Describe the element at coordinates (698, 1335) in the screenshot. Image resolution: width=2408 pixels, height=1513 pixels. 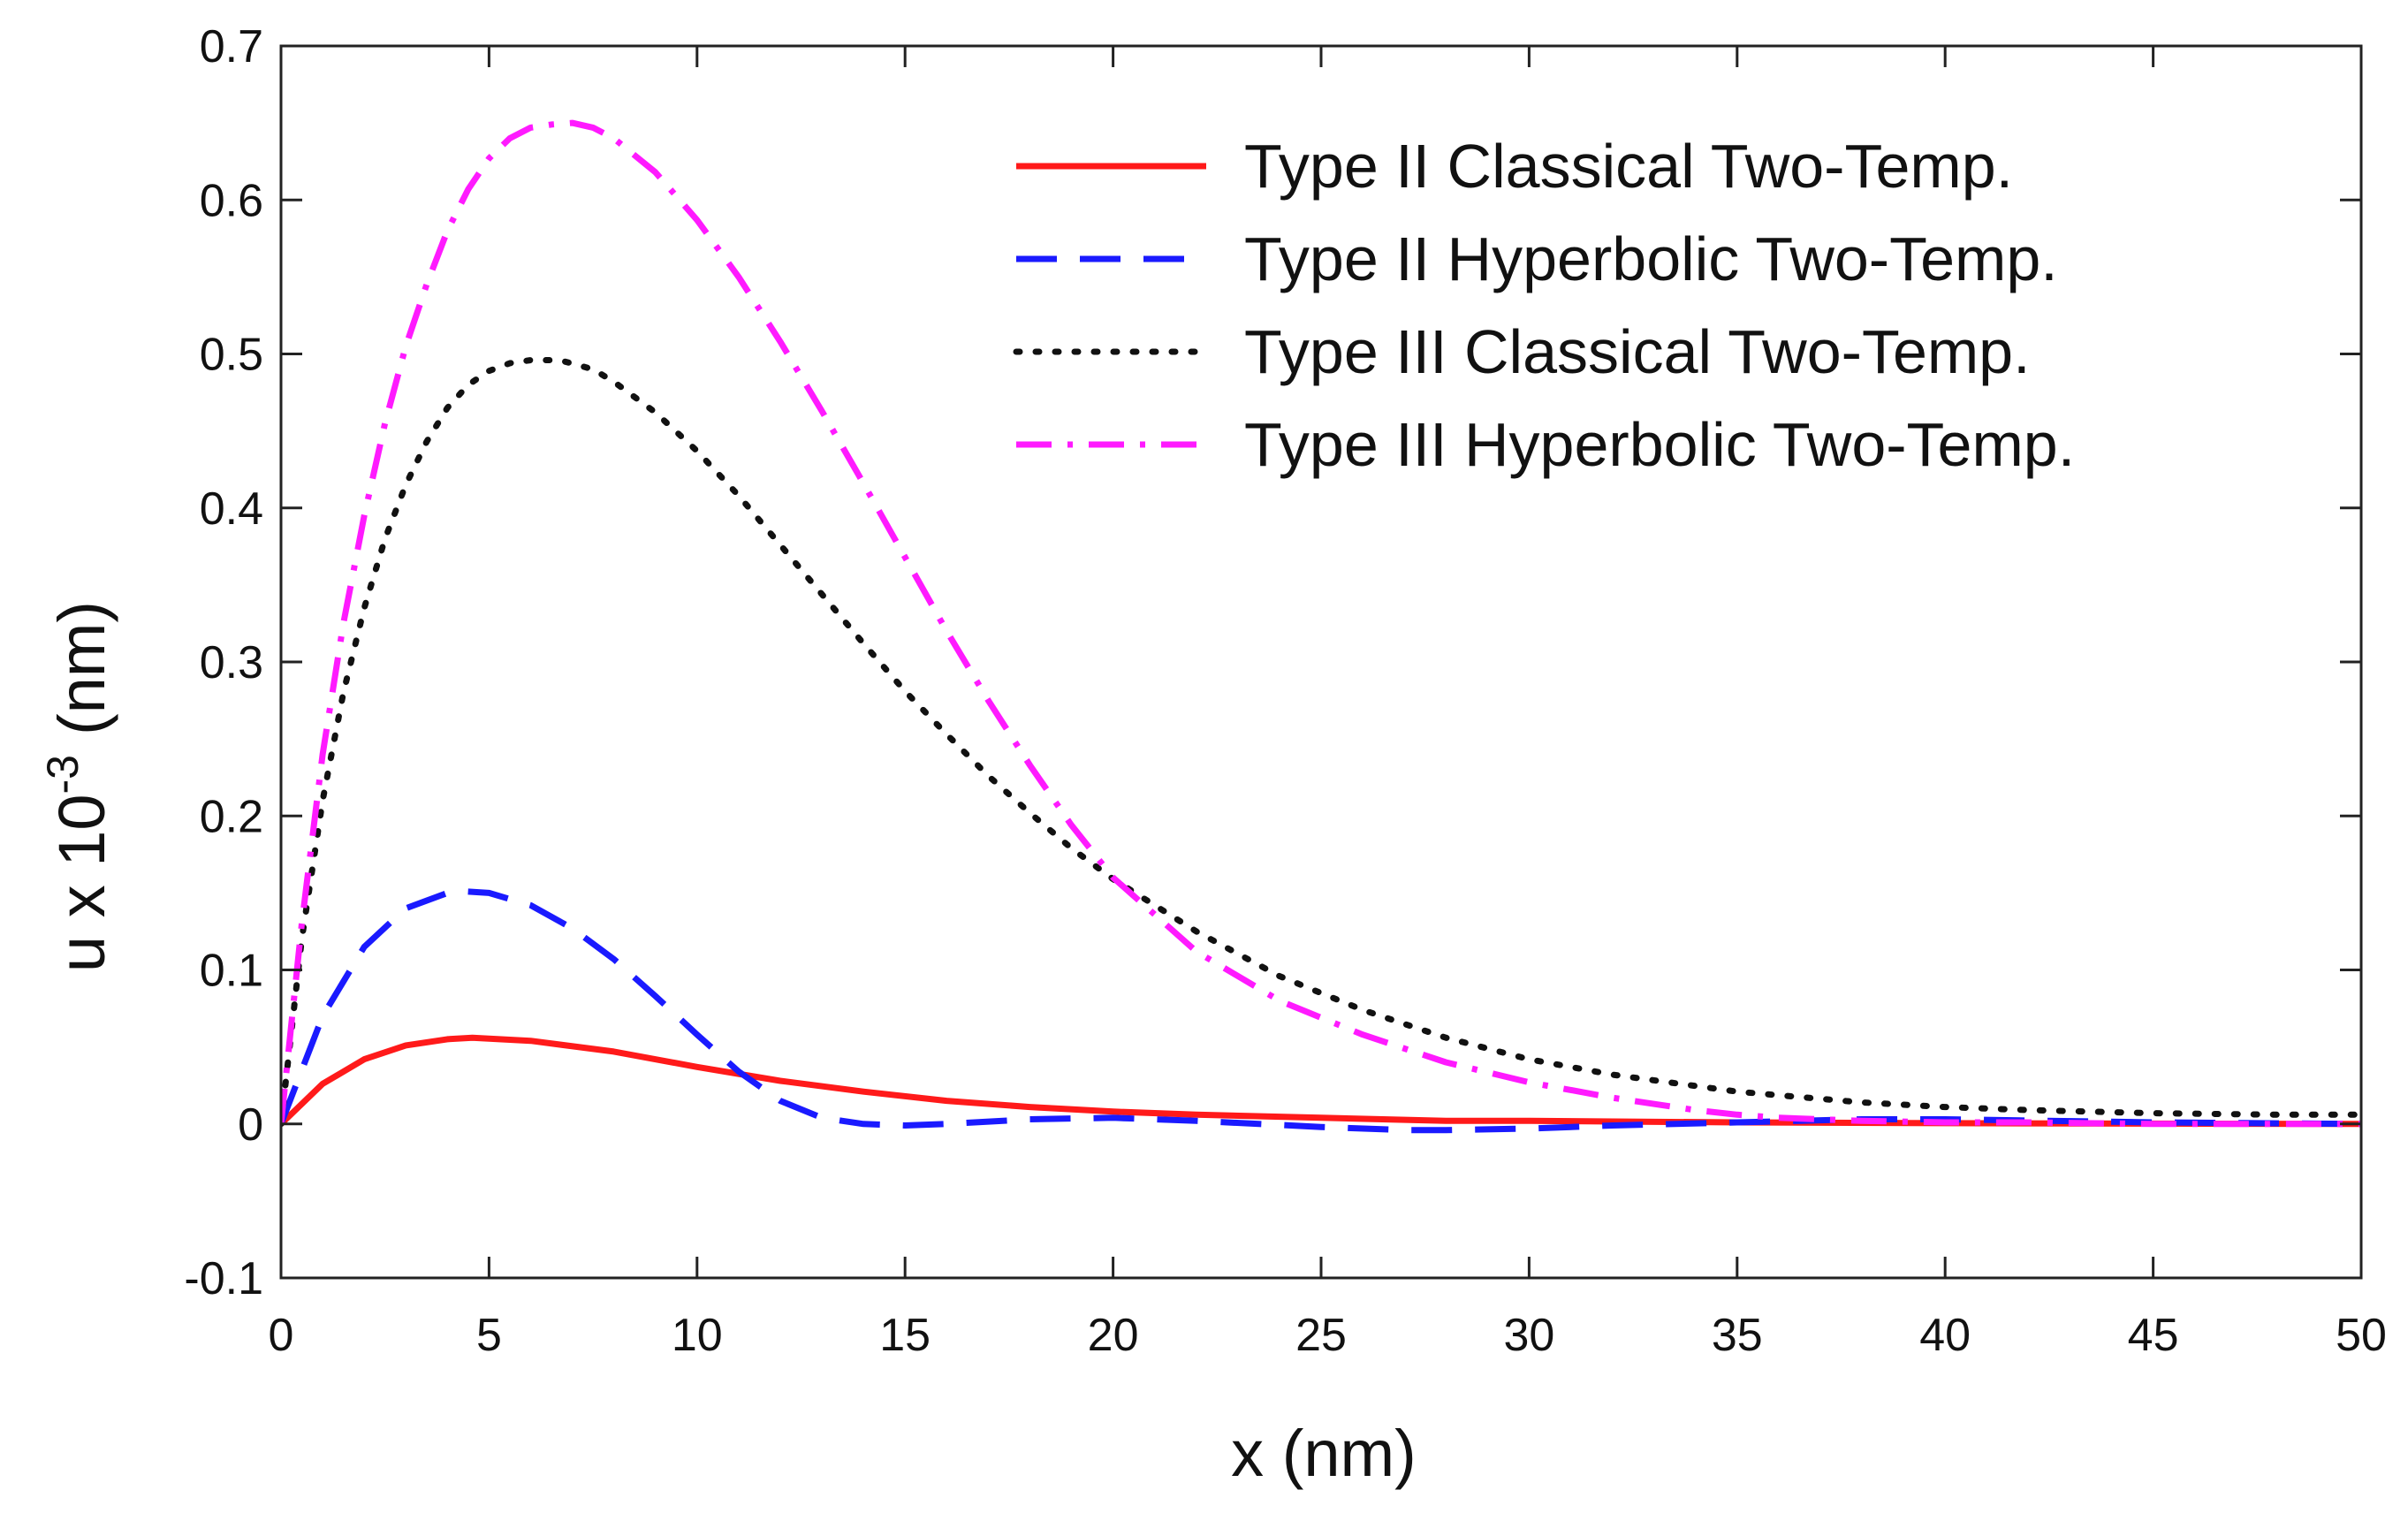
I see `x-tick-label: 10` at that location.